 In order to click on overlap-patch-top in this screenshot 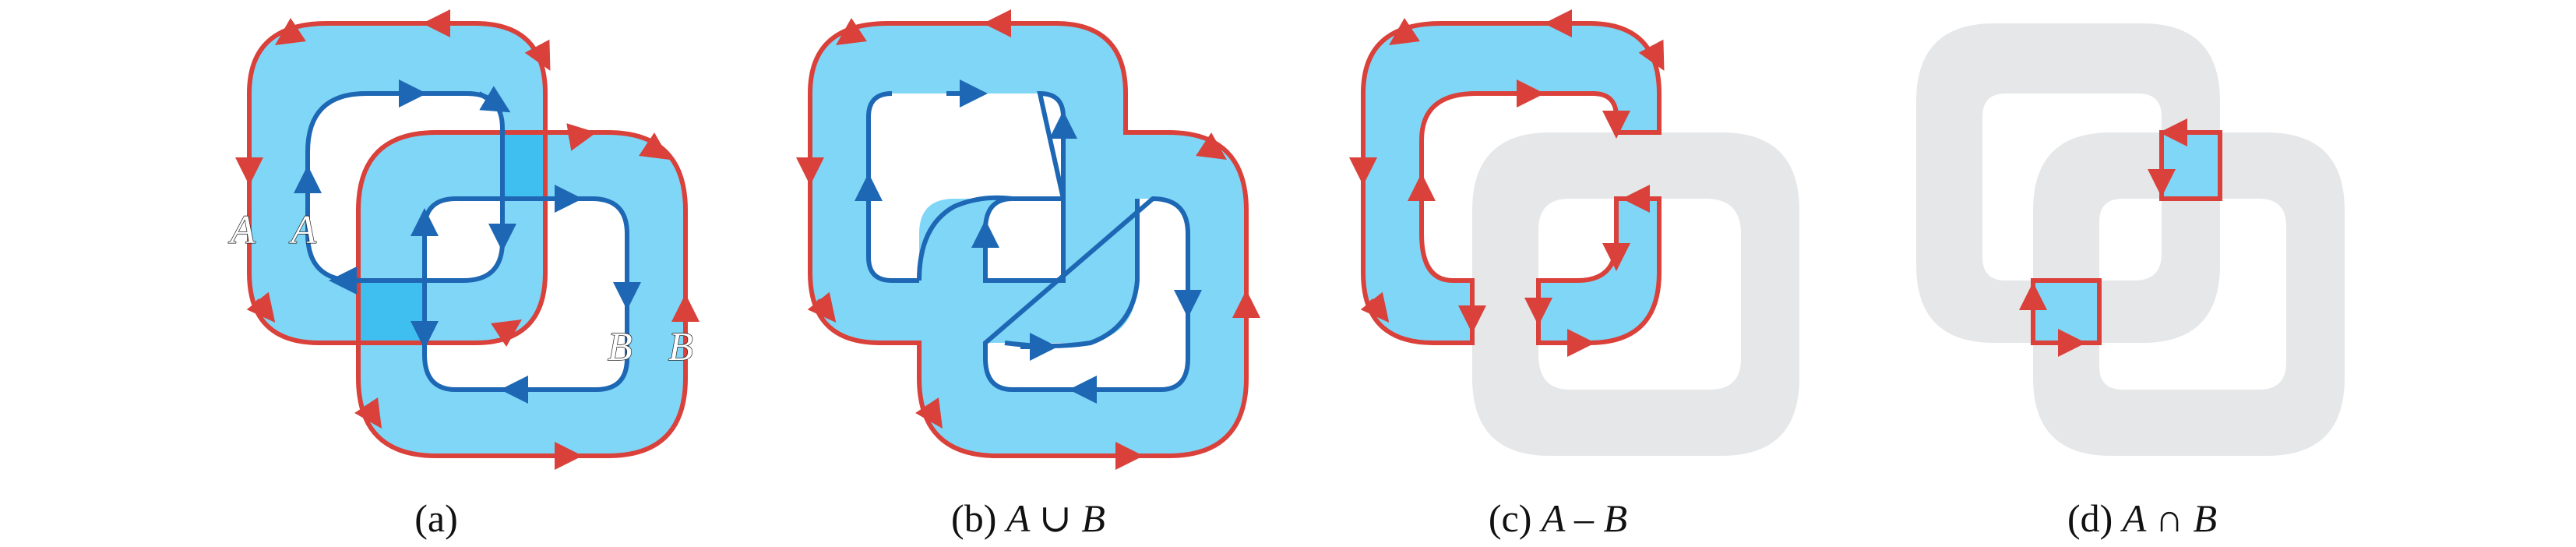, I will do `click(523, 165)`.